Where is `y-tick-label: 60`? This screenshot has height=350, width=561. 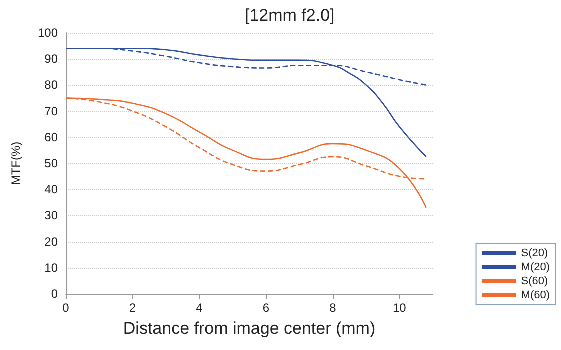 y-tick-label: 60 is located at coordinates (51, 137).